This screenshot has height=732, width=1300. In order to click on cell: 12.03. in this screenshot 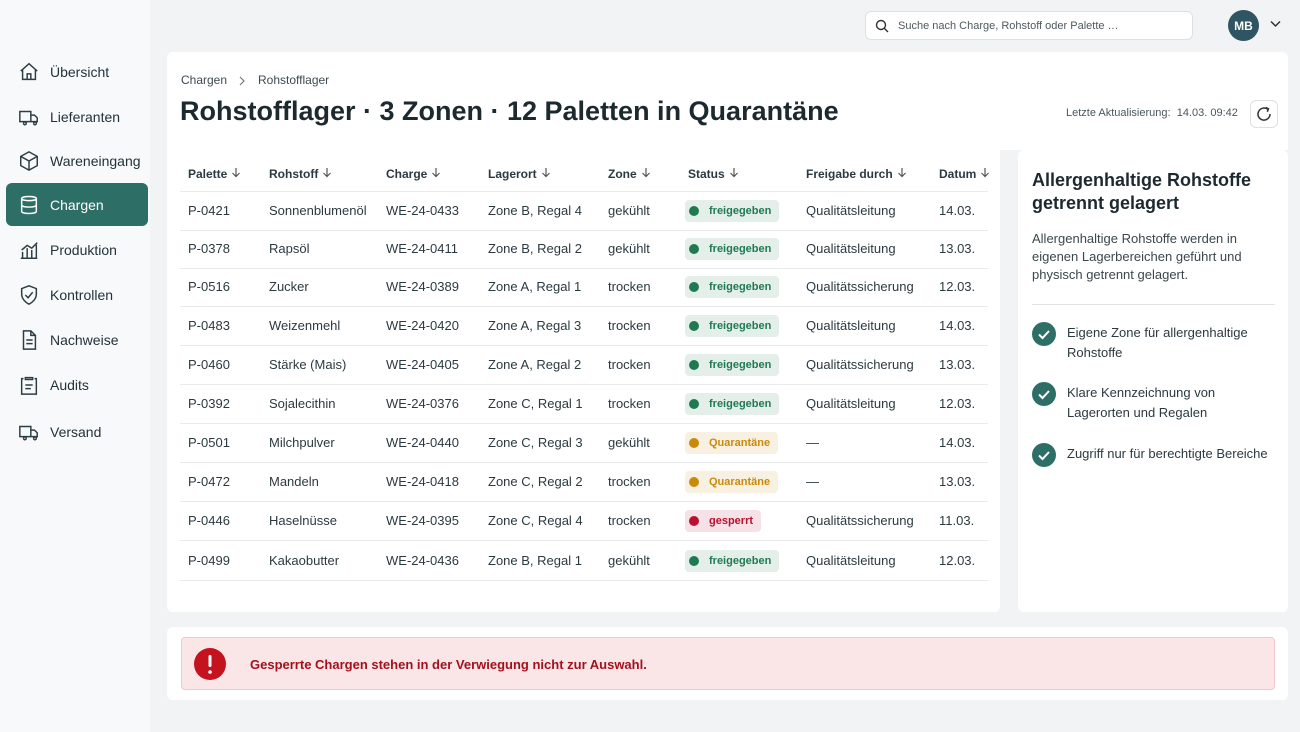, I will do `click(957, 286)`.